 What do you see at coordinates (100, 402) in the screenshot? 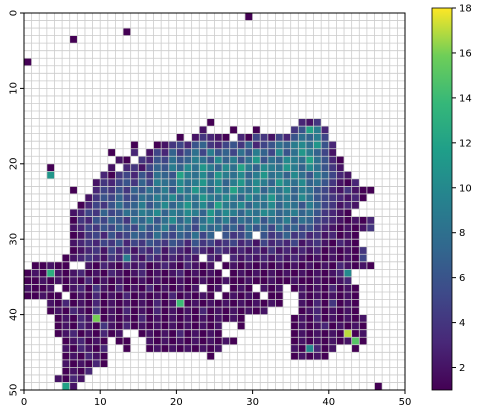
I see `x-tick-label: 10` at bounding box center [100, 402].